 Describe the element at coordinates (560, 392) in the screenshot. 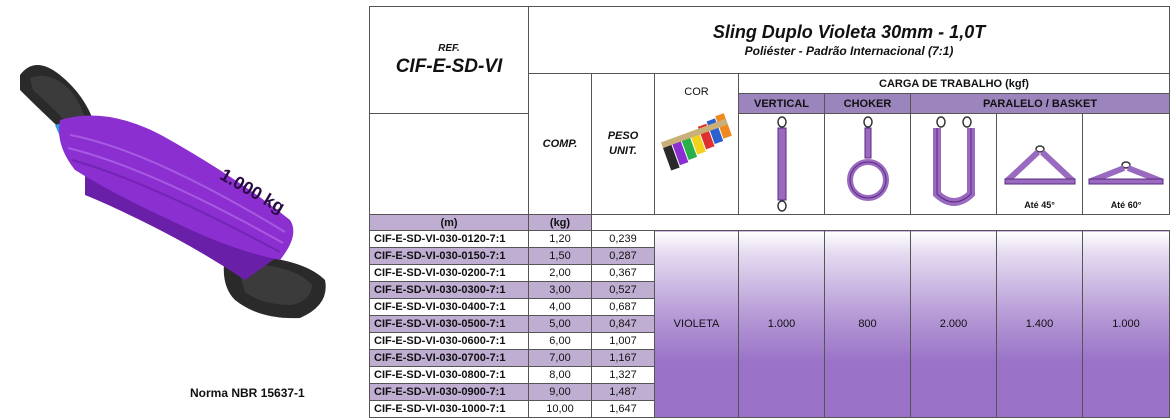

I see `row-comp: 9,00` at that location.